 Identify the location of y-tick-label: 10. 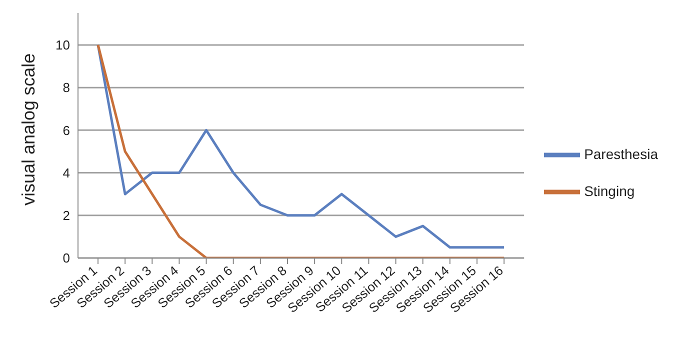
(63, 45).